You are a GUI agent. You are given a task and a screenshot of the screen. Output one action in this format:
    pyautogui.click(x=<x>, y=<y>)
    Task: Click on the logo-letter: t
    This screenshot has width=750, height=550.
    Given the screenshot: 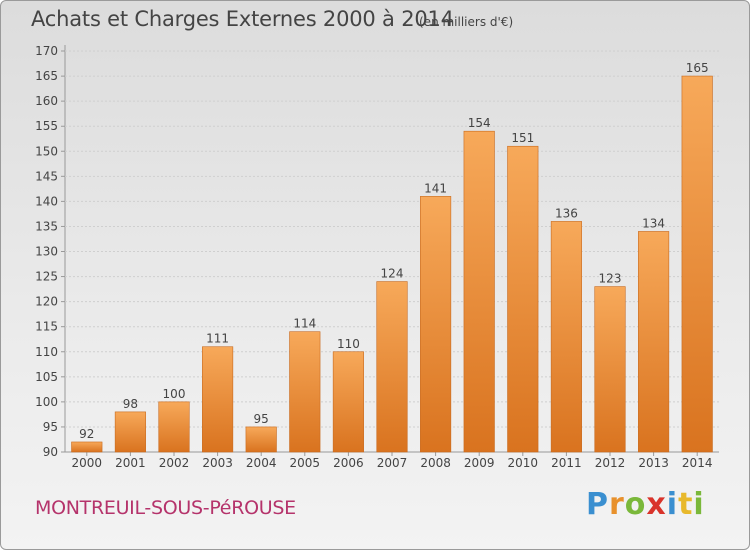 What is the action you would take?
    pyautogui.click(x=686, y=504)
    